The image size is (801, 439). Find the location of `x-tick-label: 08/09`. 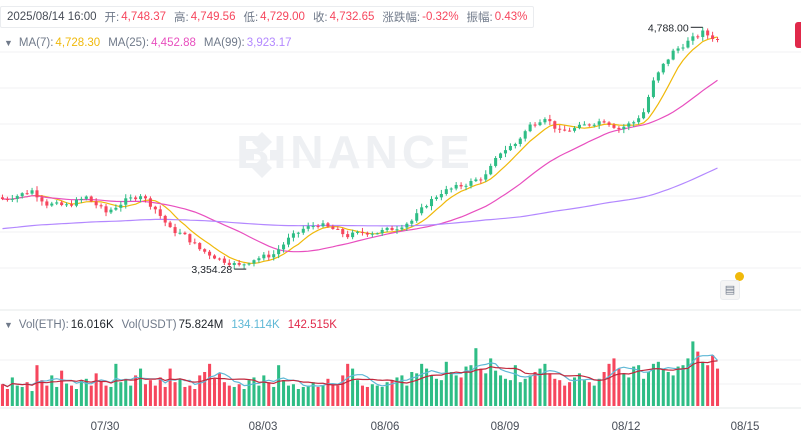

x-tick-label: 08/09 is located at coordinates (505, 427).